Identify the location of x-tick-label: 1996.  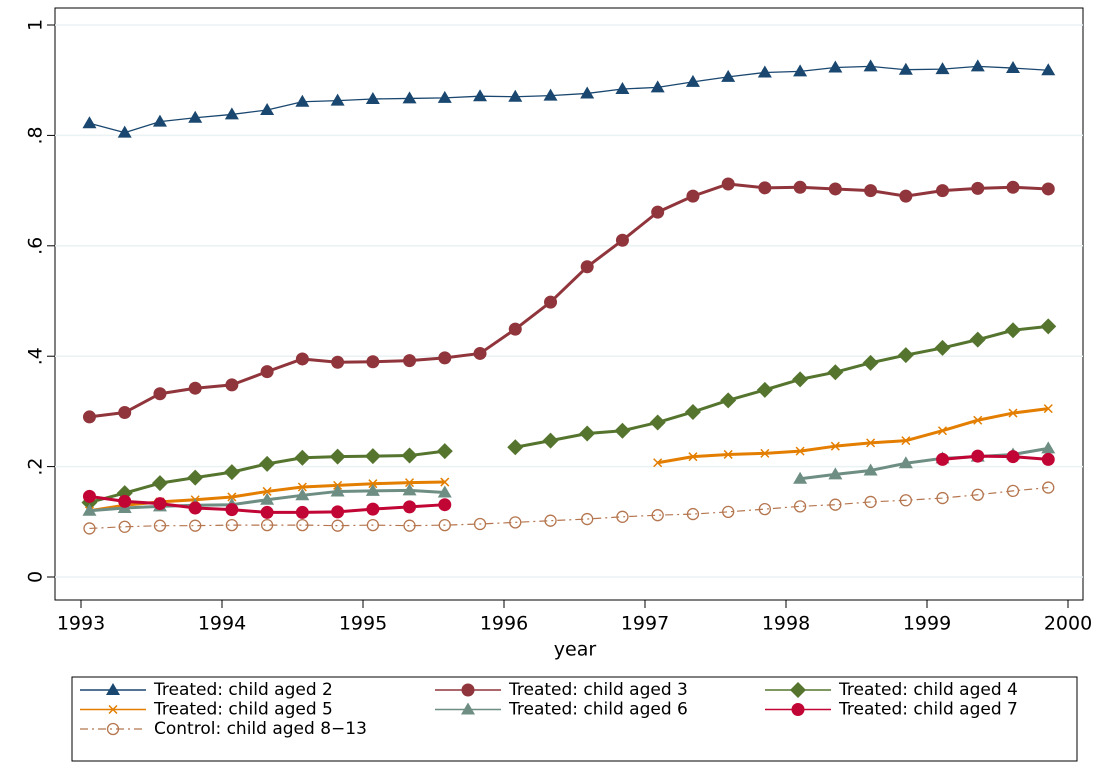
(504, 624).